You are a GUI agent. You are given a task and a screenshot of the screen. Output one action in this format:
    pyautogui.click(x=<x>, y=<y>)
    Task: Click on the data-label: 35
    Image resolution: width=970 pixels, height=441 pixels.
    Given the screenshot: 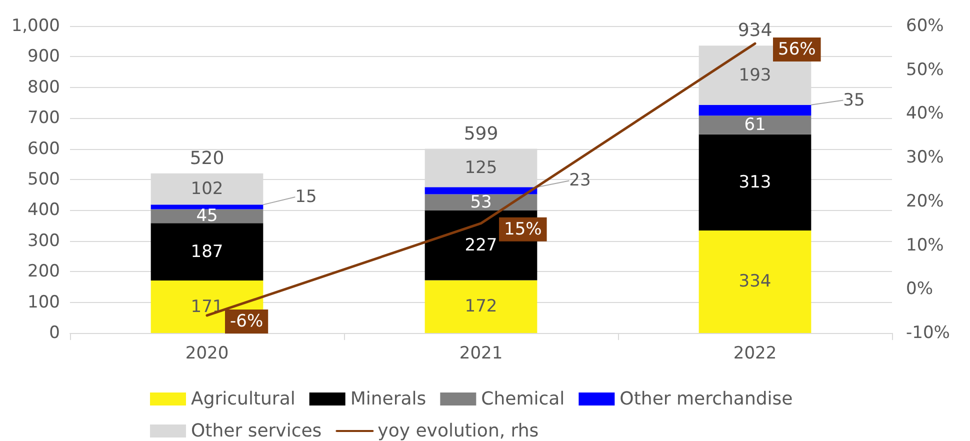 What is the action you would take?
    pyautogui.click(x=854, y=100)
    